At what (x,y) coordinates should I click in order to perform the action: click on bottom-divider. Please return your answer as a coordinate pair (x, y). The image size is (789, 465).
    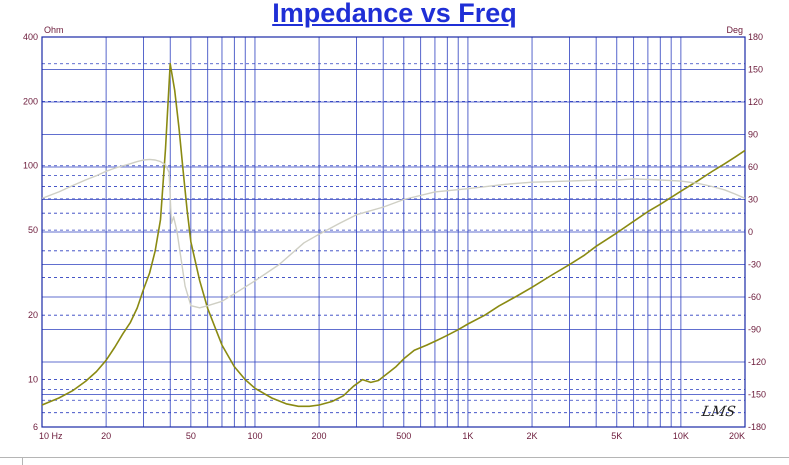
    Looking at the image, I should click on (394, 457).